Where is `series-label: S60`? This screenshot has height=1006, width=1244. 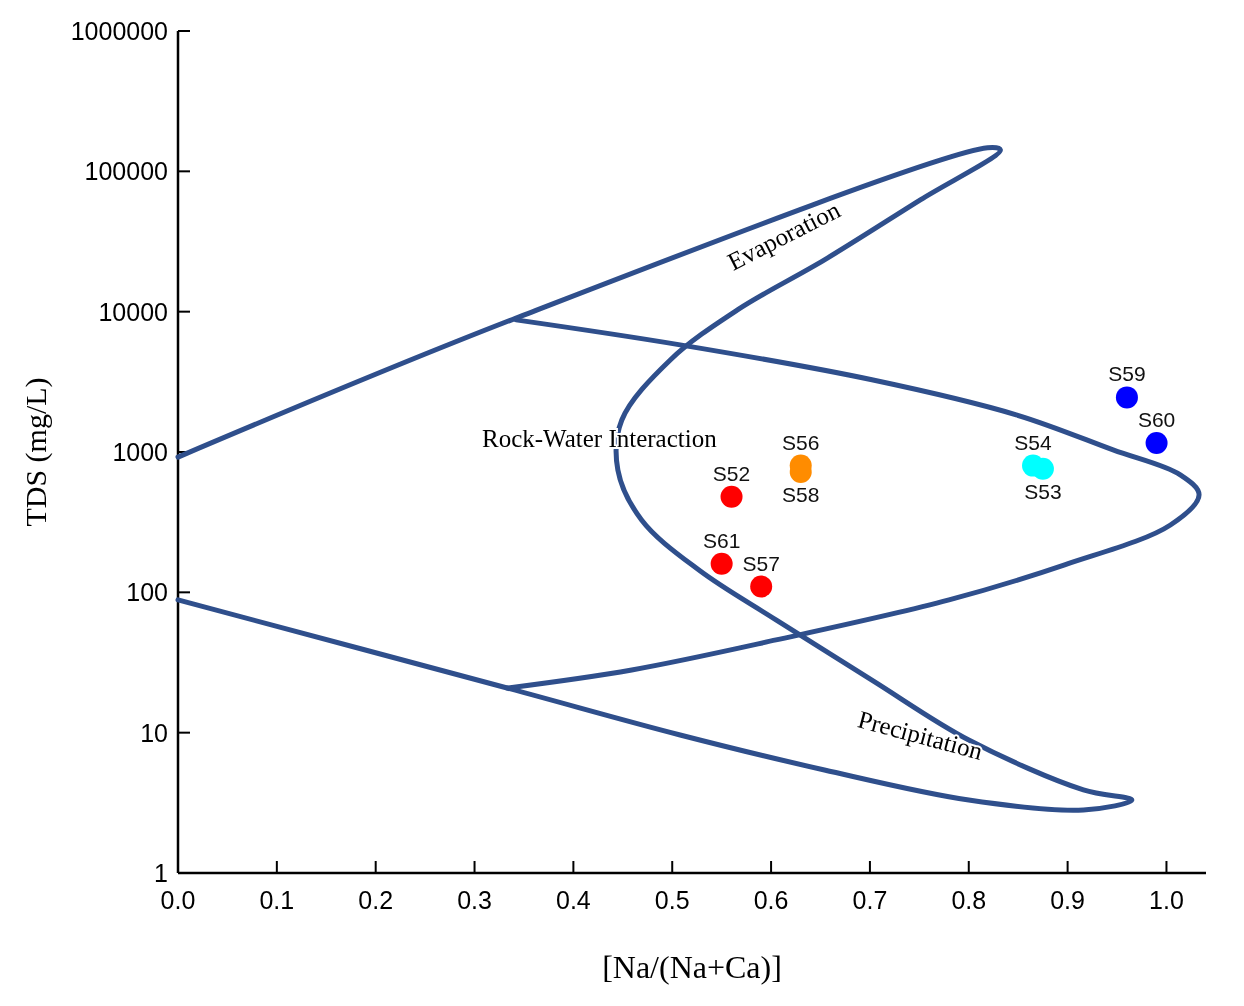 series-label: S60 is located at coordinates (1156, 419).